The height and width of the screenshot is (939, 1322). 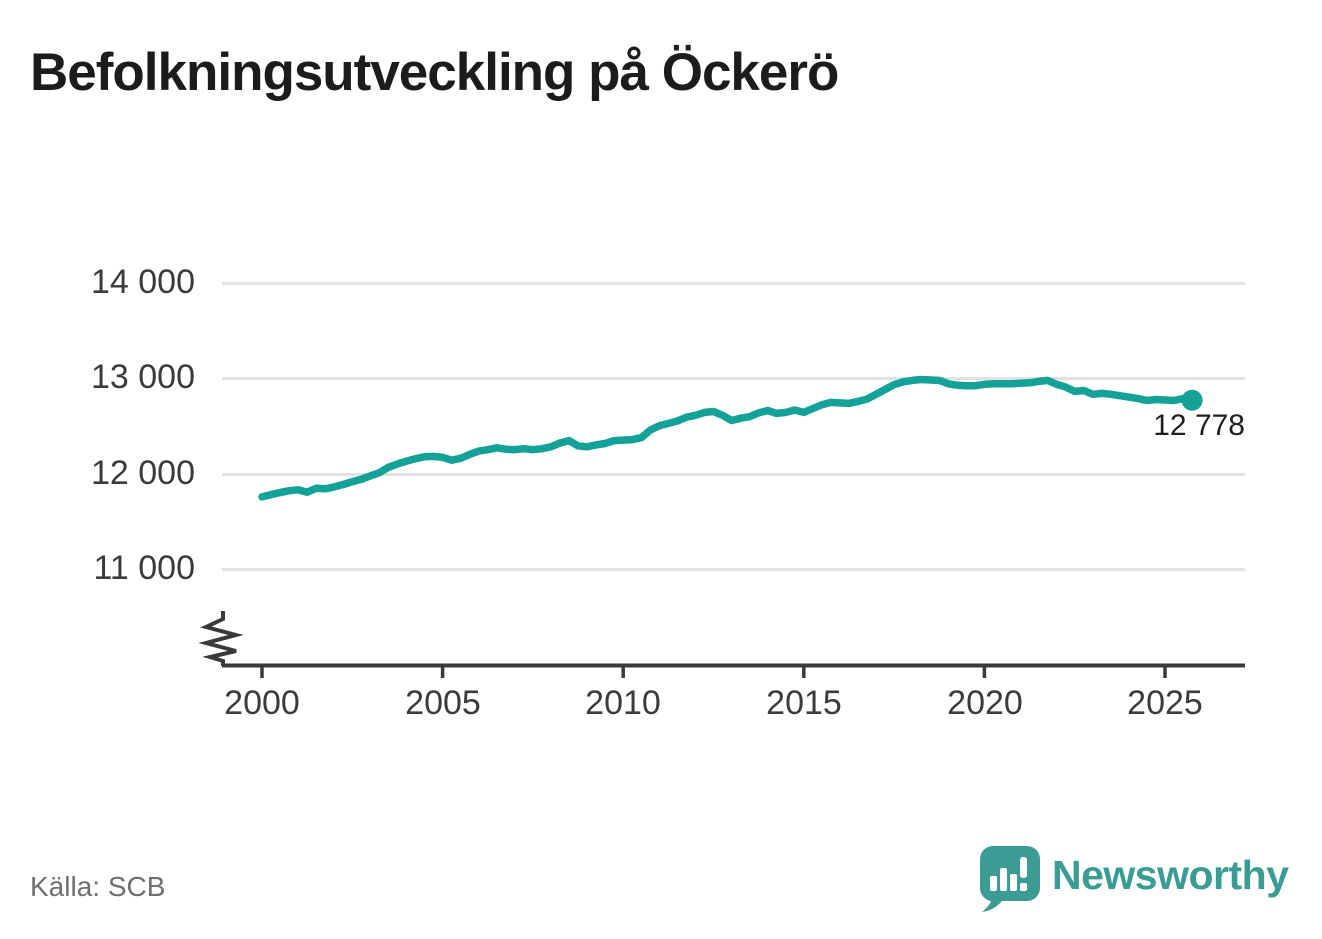 What do you see at coordinates (143, 377) in the screenshot?
I see `y-axis-label: 13 000` at bounding box center [143, 377].